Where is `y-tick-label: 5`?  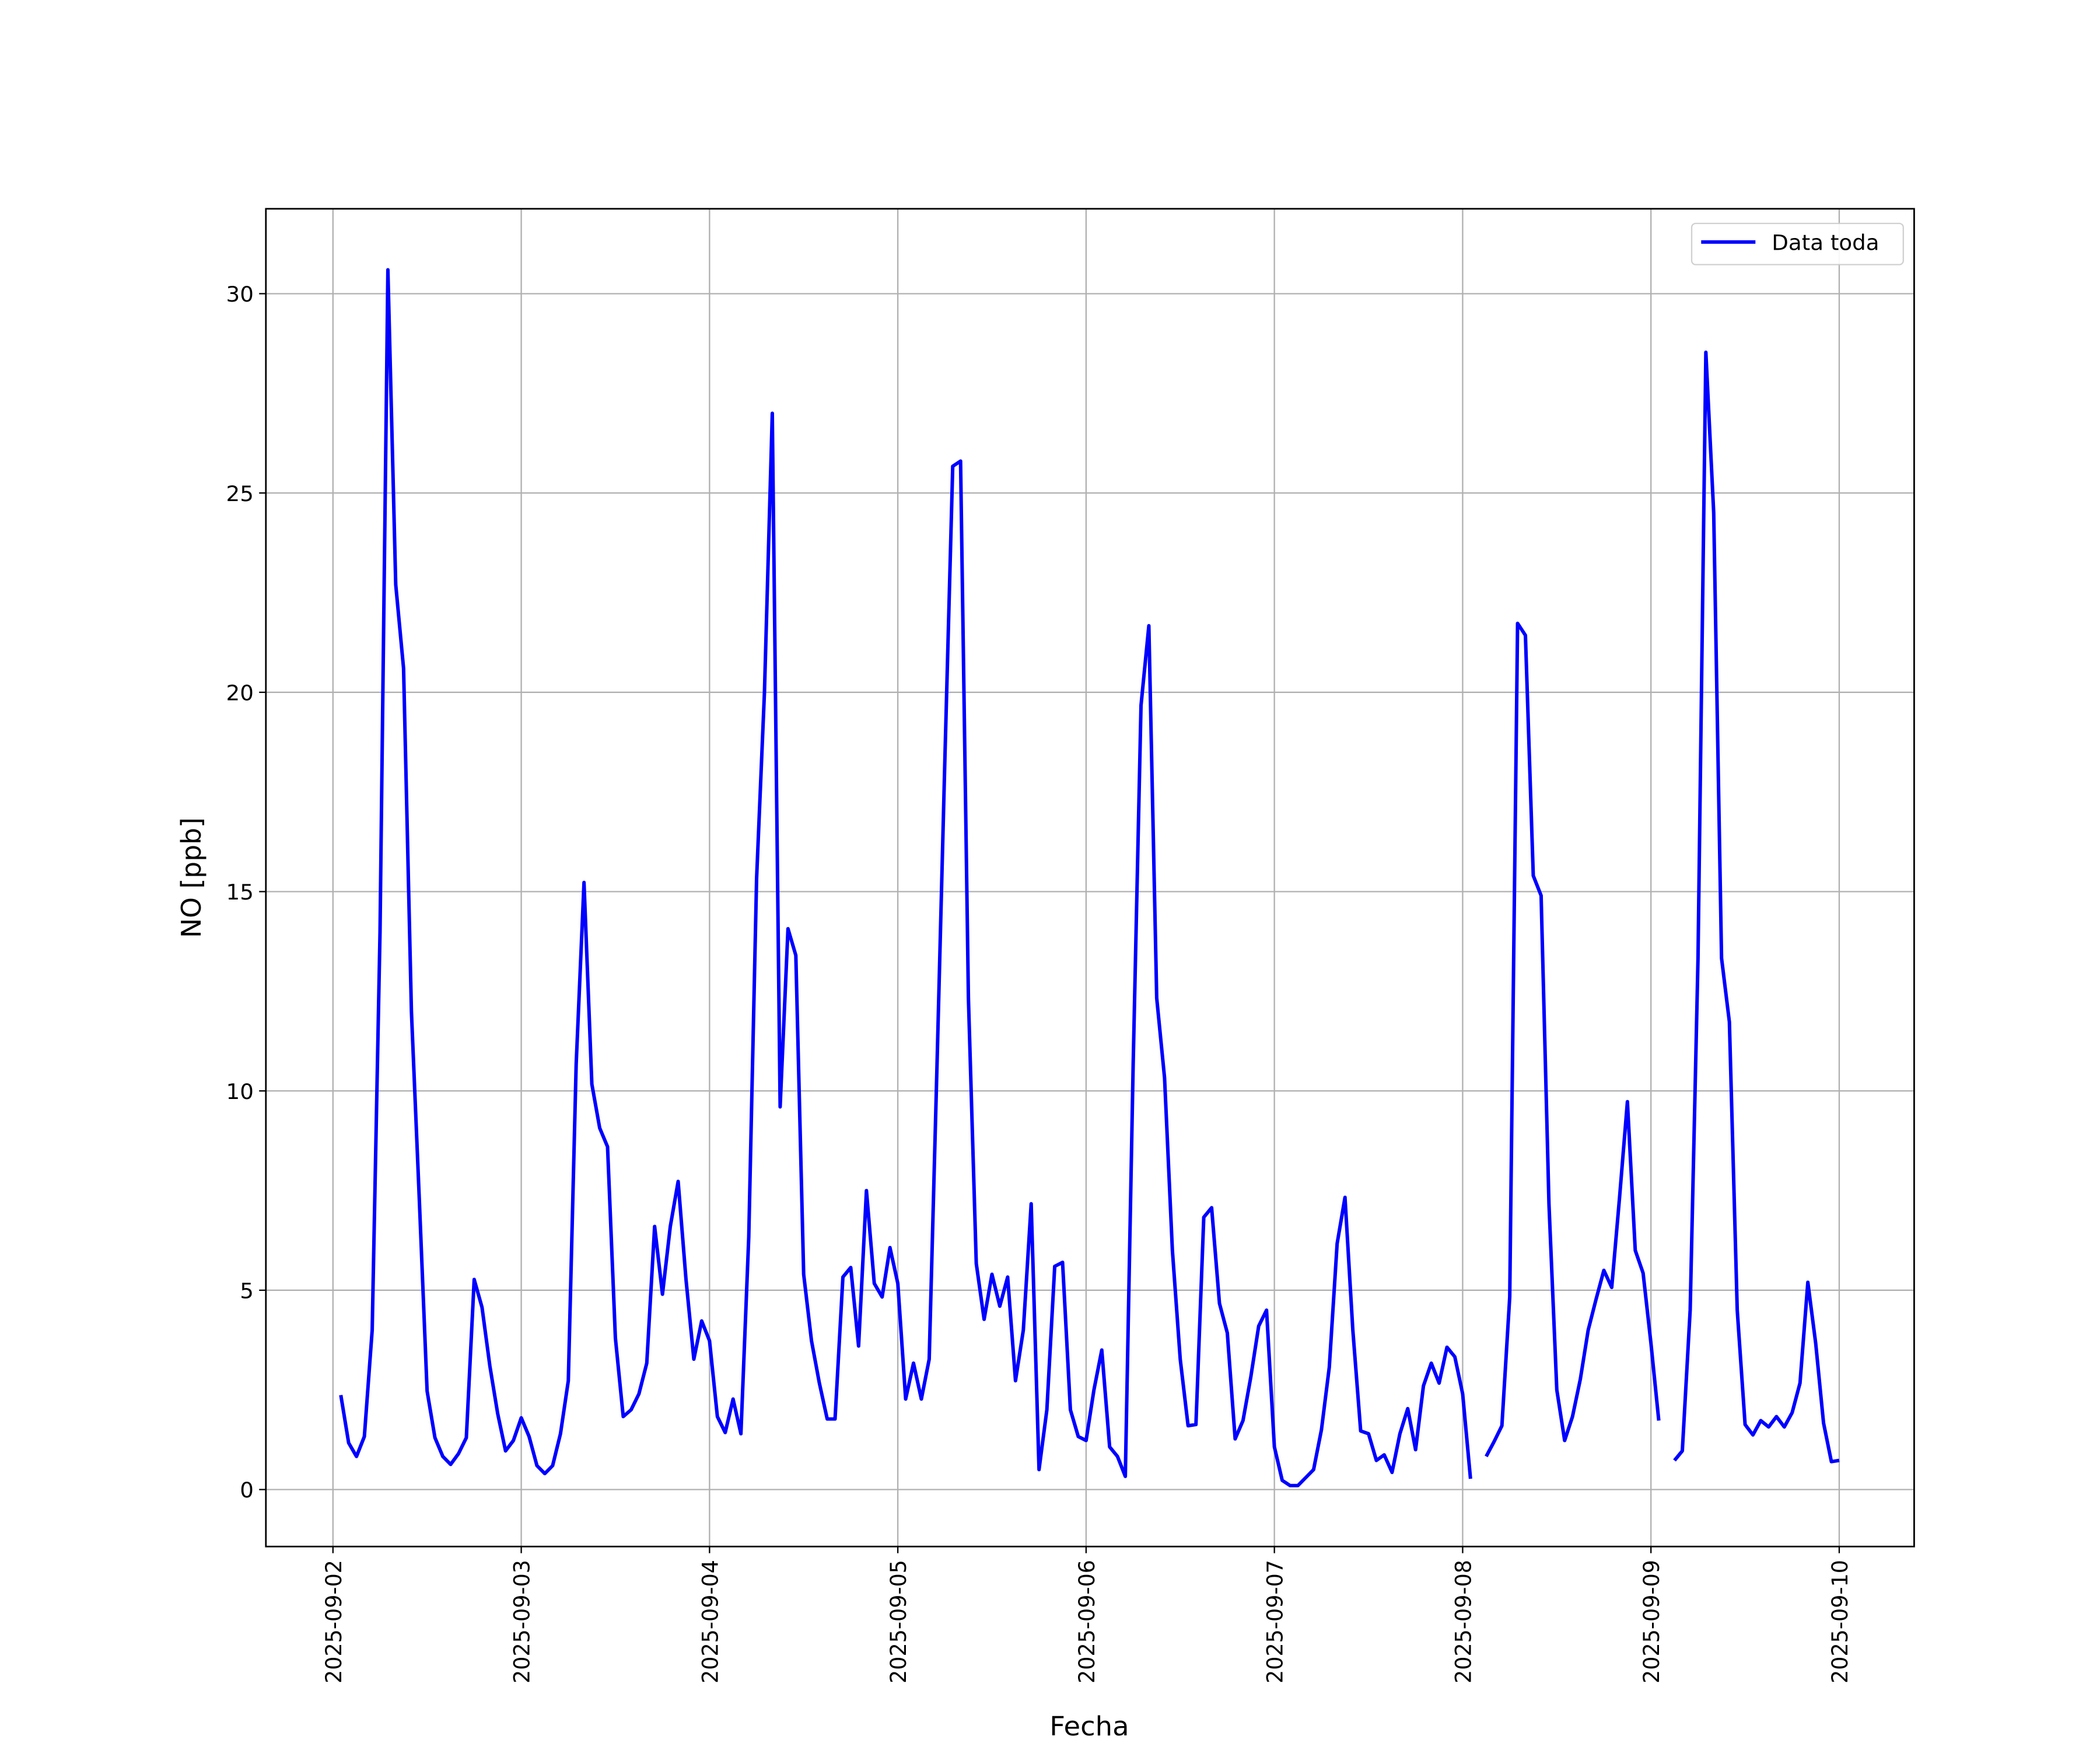 y-tick-label: 5 is located at coordinates (247, 1291).